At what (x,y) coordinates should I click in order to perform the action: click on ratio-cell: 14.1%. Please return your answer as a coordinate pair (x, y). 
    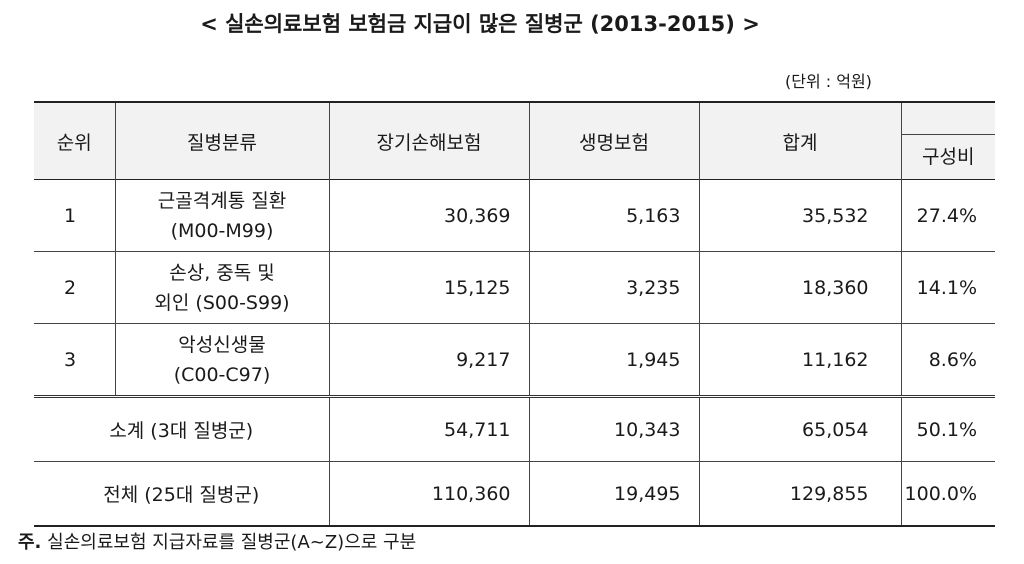
    Looking at the image, I should click on (947, 287).